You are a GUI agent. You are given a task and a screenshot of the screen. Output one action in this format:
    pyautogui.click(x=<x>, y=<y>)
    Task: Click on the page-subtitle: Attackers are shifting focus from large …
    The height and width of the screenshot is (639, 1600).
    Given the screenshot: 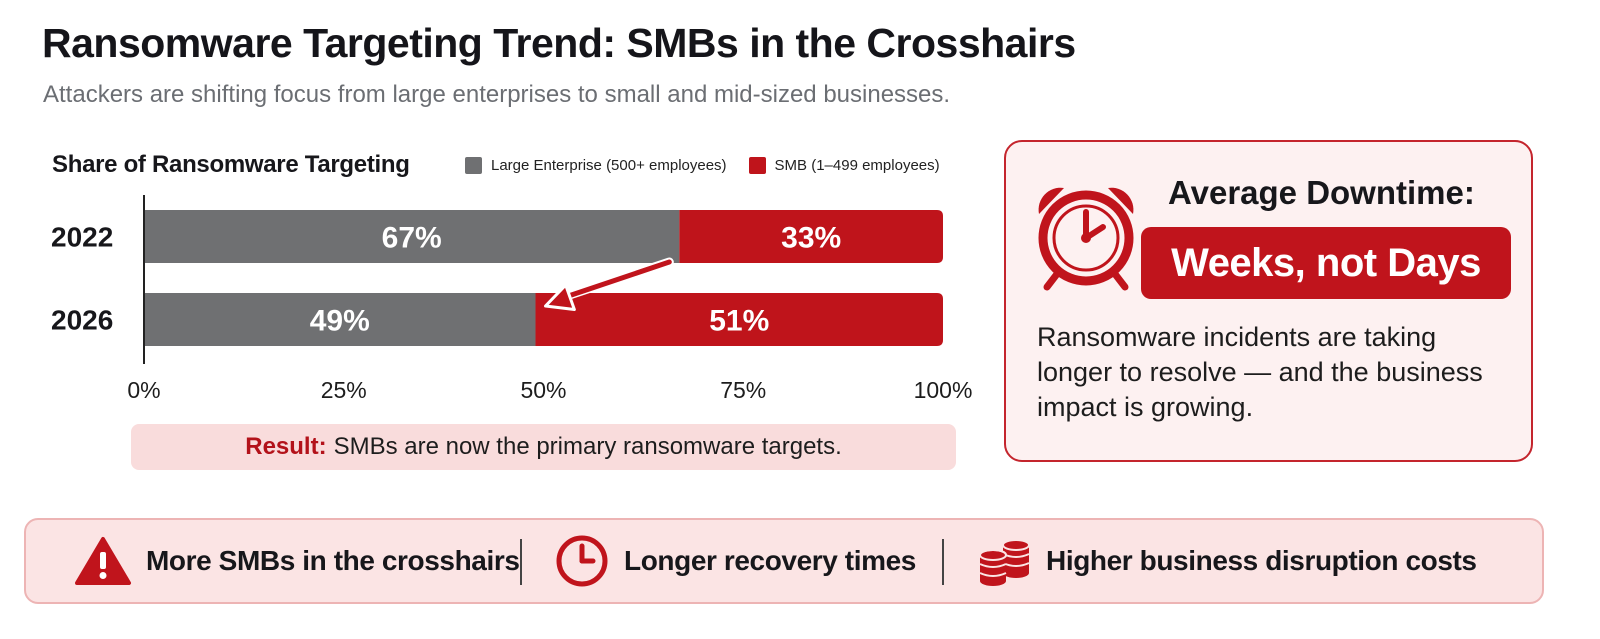 What is the action you would take?
    pyautogui.click(x=497, y=94)
    